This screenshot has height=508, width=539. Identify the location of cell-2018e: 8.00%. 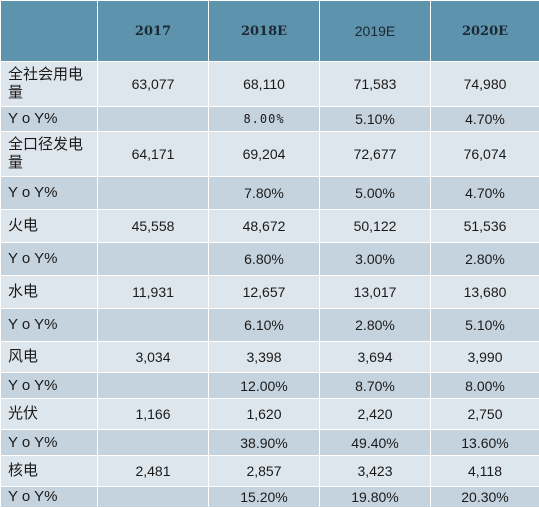
(264, 119).